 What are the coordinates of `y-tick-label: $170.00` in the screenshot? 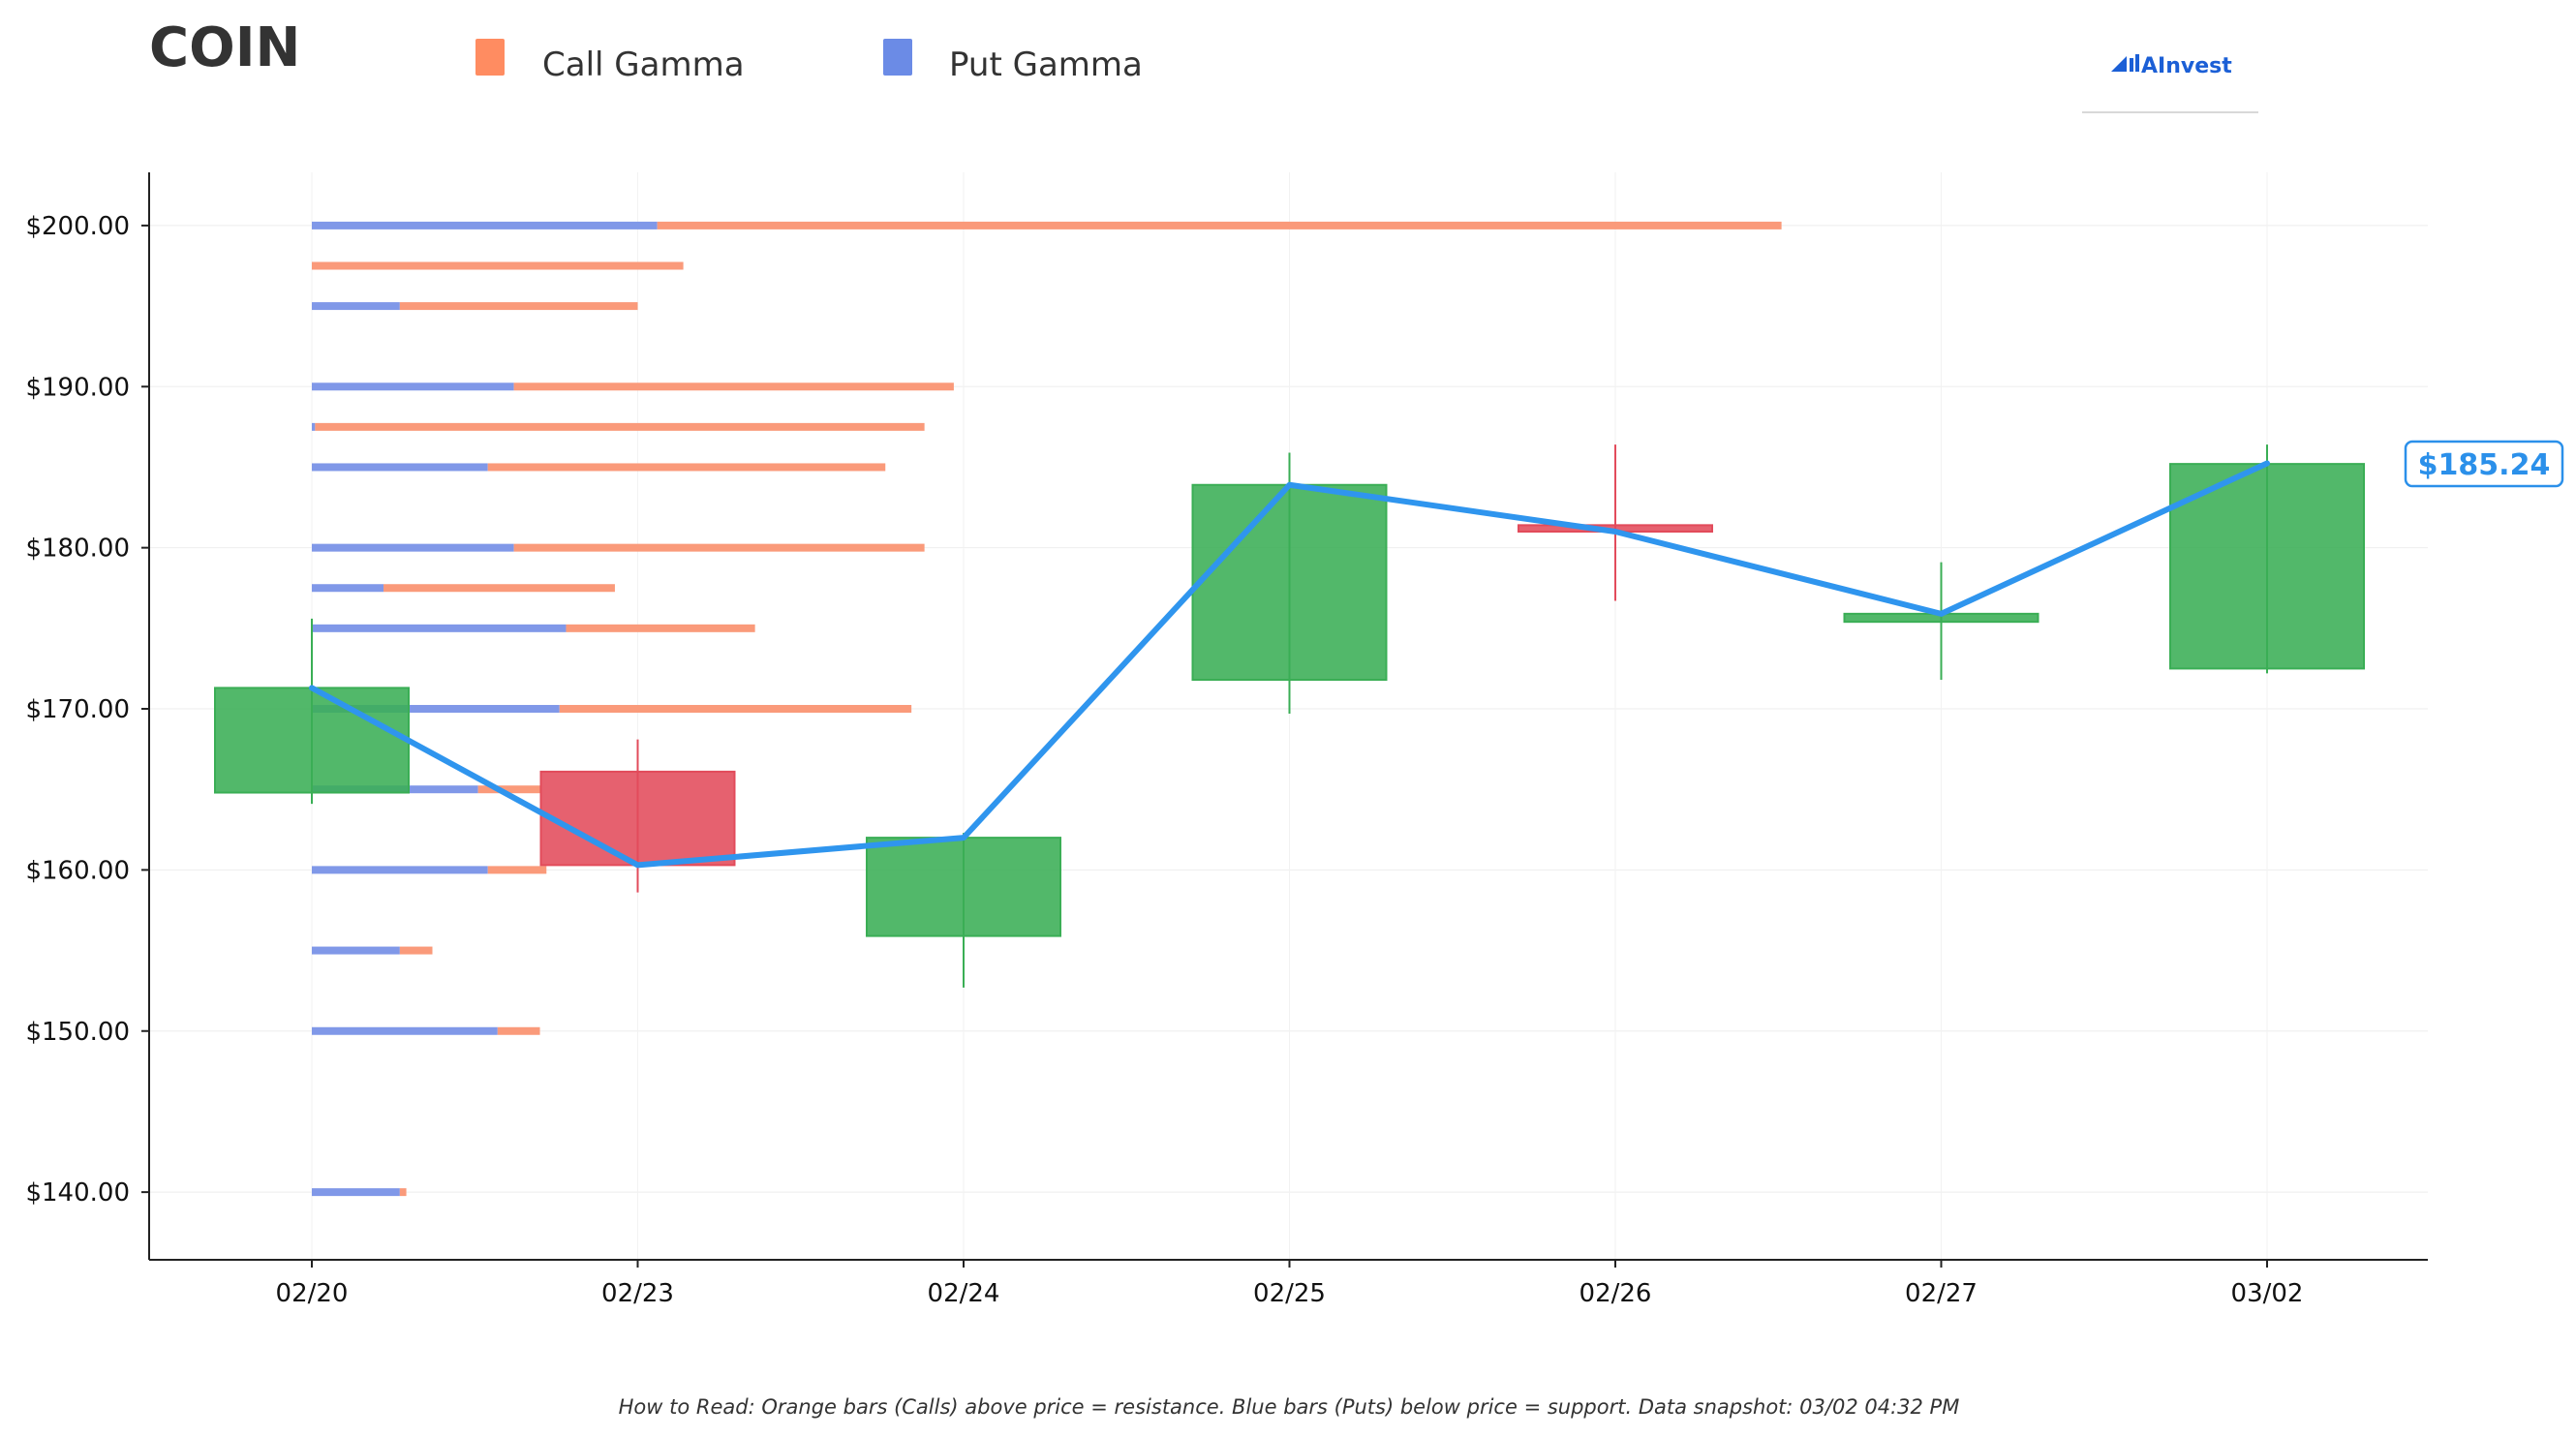 It's located at (77, 710).